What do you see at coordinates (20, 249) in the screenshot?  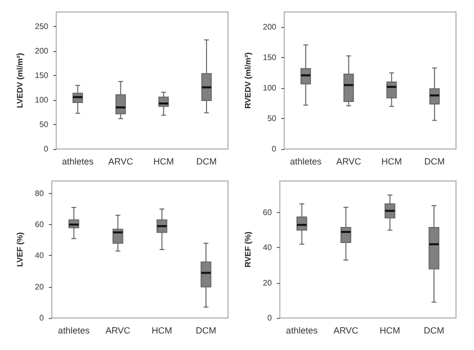 I see `y-axis-title: LVEF (%)` at bounding box center [20, 249].